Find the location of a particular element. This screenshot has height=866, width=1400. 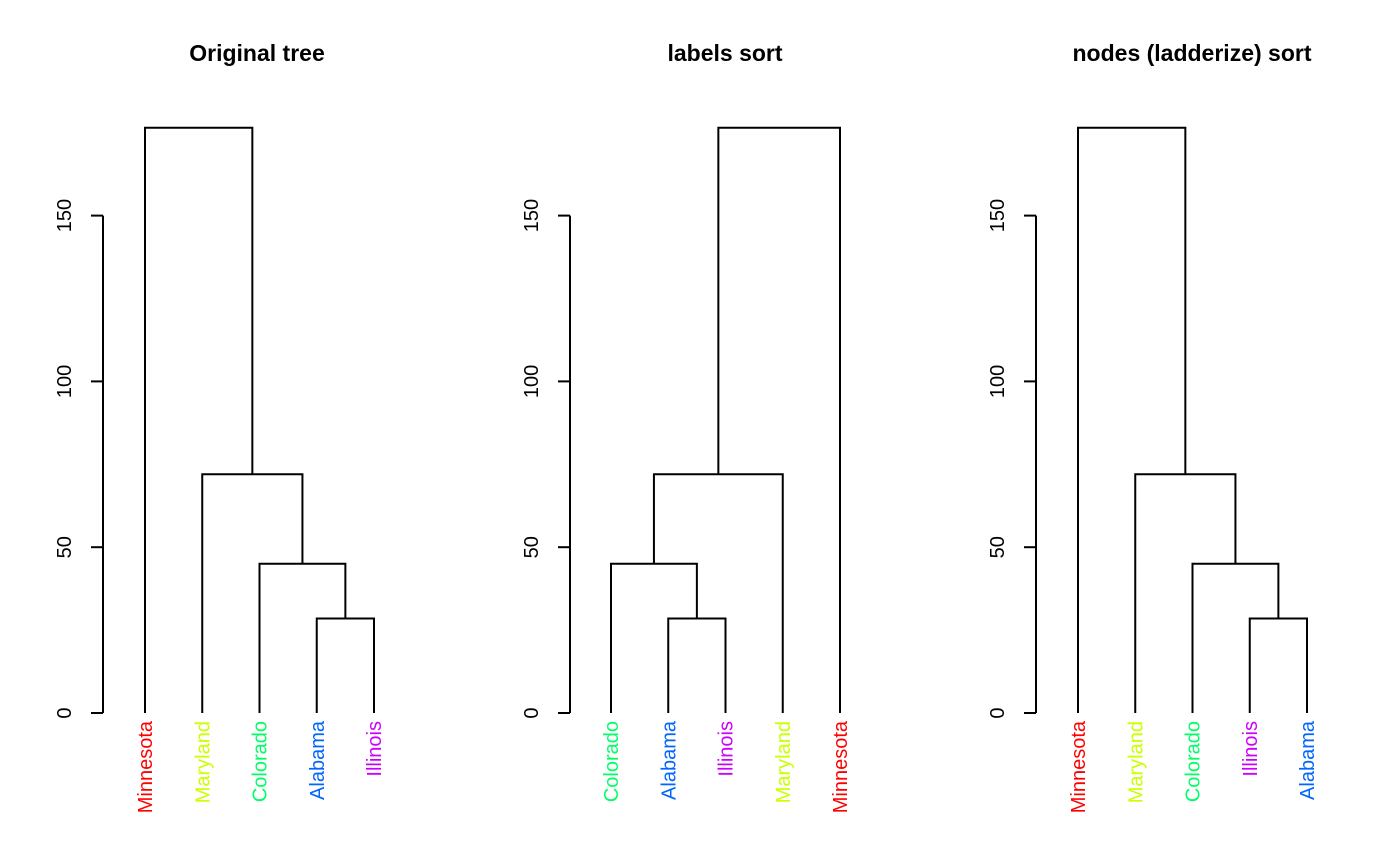

panel-title: nodes (ladderize) sort is located at coordinates (1192, 53).